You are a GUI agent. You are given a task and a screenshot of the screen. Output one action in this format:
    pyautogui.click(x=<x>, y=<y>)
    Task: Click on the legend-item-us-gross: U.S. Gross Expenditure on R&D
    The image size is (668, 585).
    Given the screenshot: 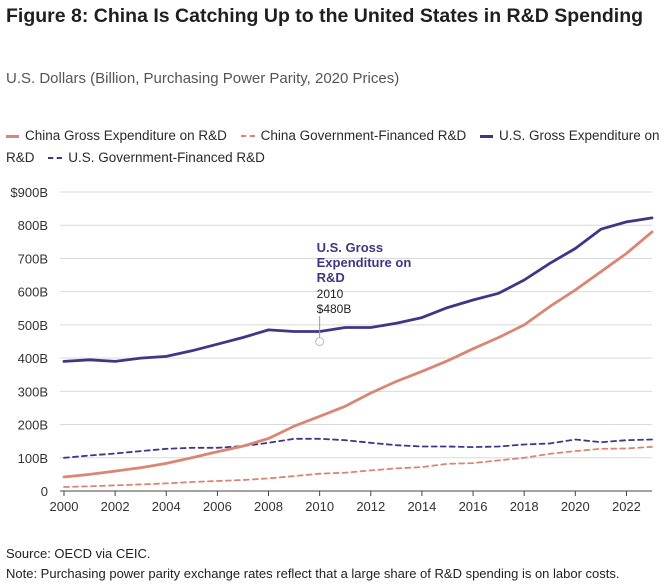 What is the action you would take?
    pyautogui.click(x=333, y=146)
    